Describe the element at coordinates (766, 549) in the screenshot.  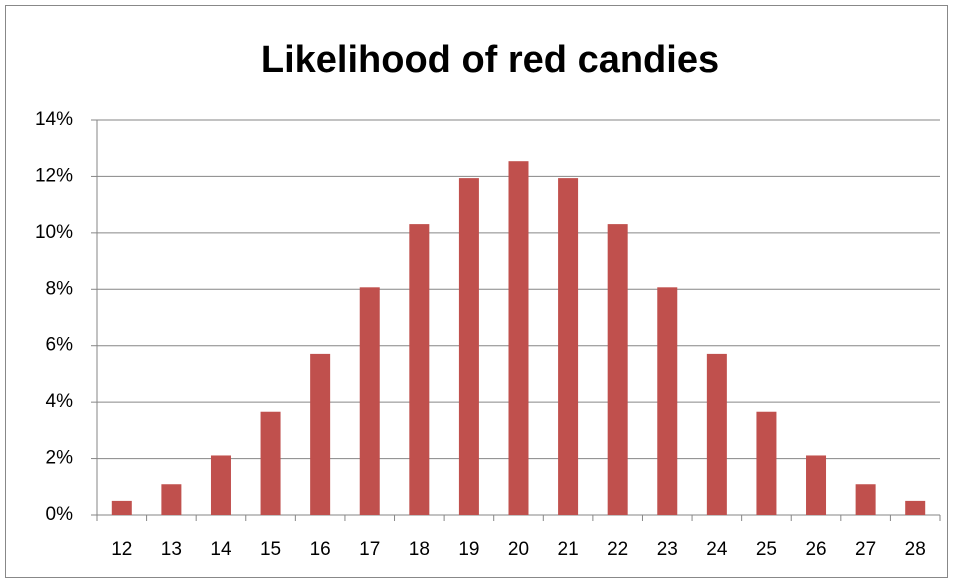
I see `x-tick-label: 25` at that location.